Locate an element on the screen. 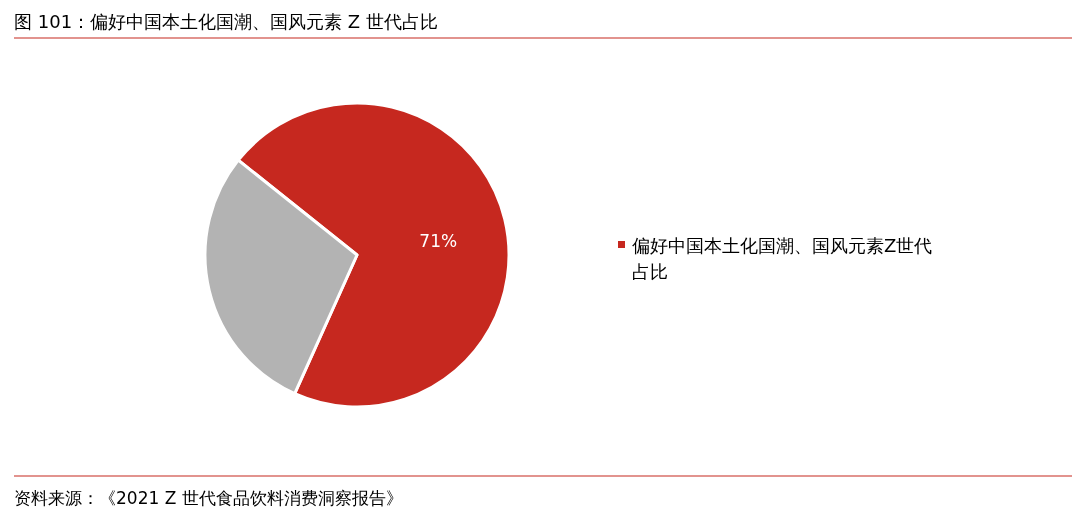 This screenshot has width=1080, height=524. text: 资料来源：《2021 Z 世代食品饮料消费洞察报告》 is located at coordinates (208, 498).